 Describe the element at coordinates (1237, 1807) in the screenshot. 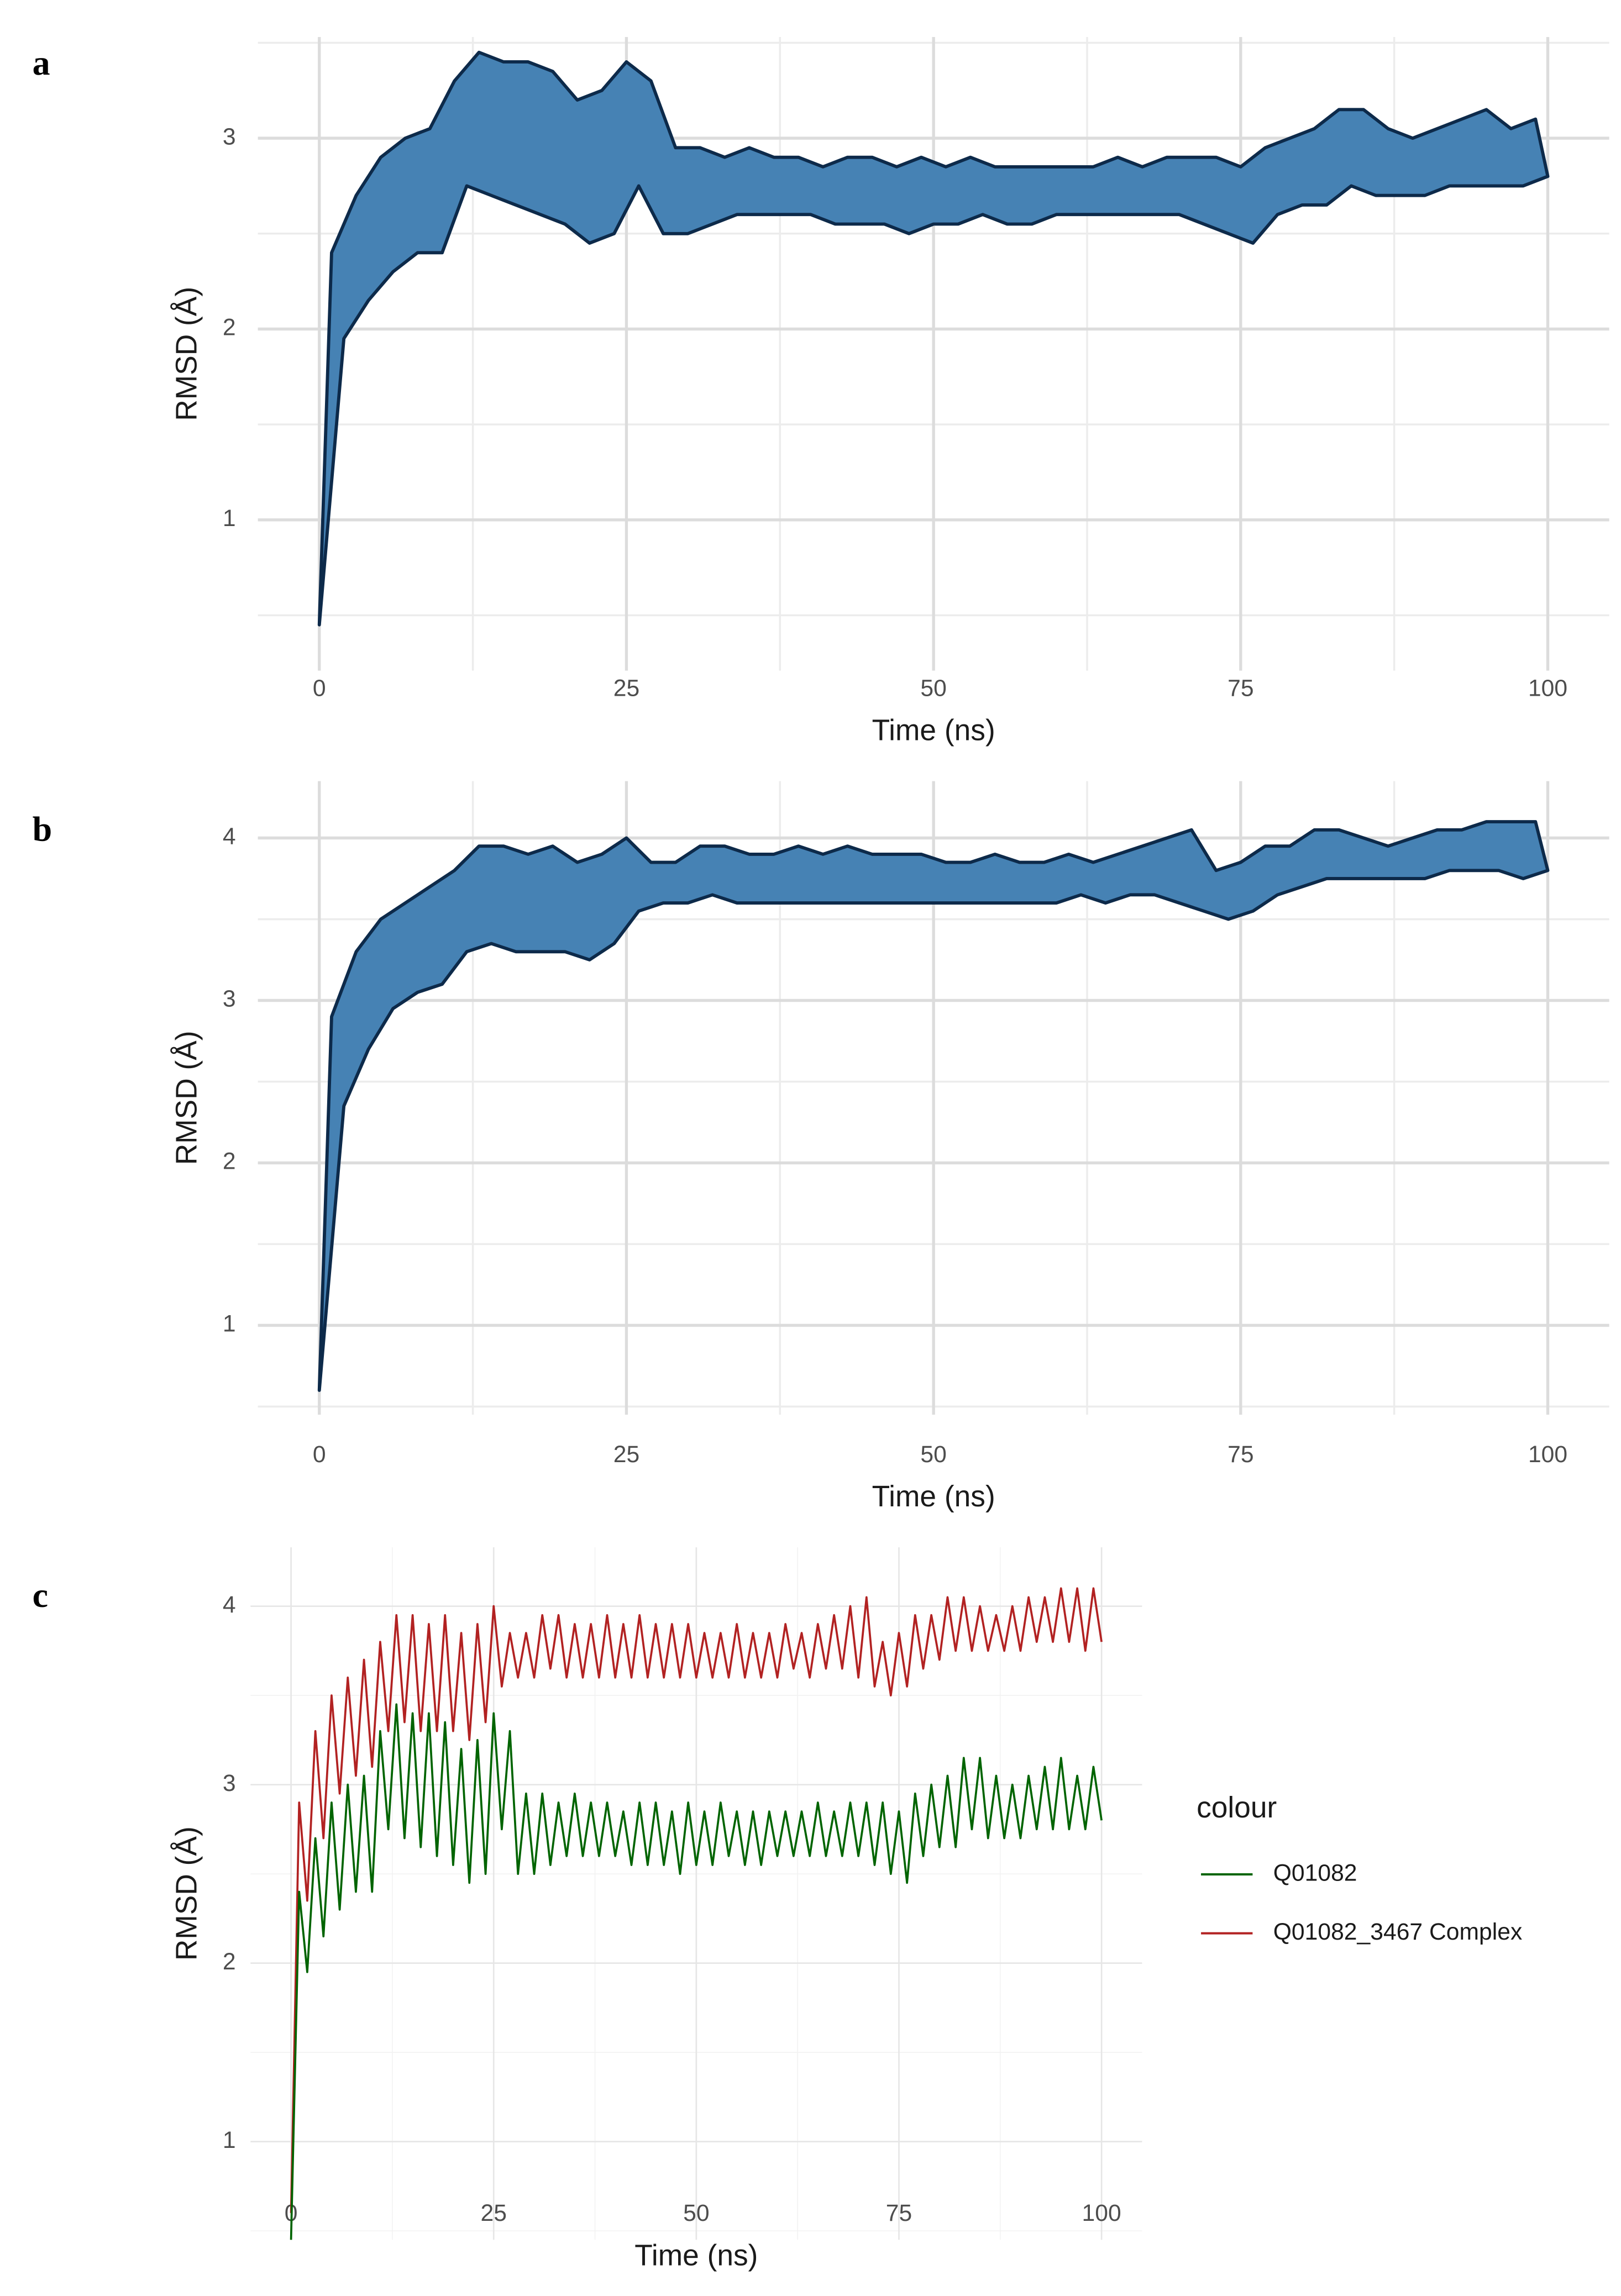

I see `legend-title: colour` at that location.